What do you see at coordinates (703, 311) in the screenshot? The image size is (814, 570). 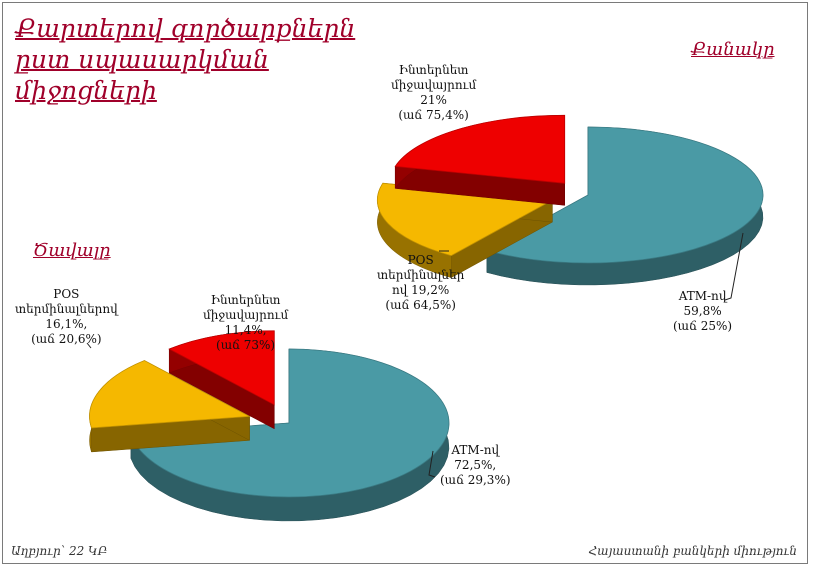 I see `label-count-atm: ATM-ով 59,8% (աճ 25%)` at bounding box center [703, 311].